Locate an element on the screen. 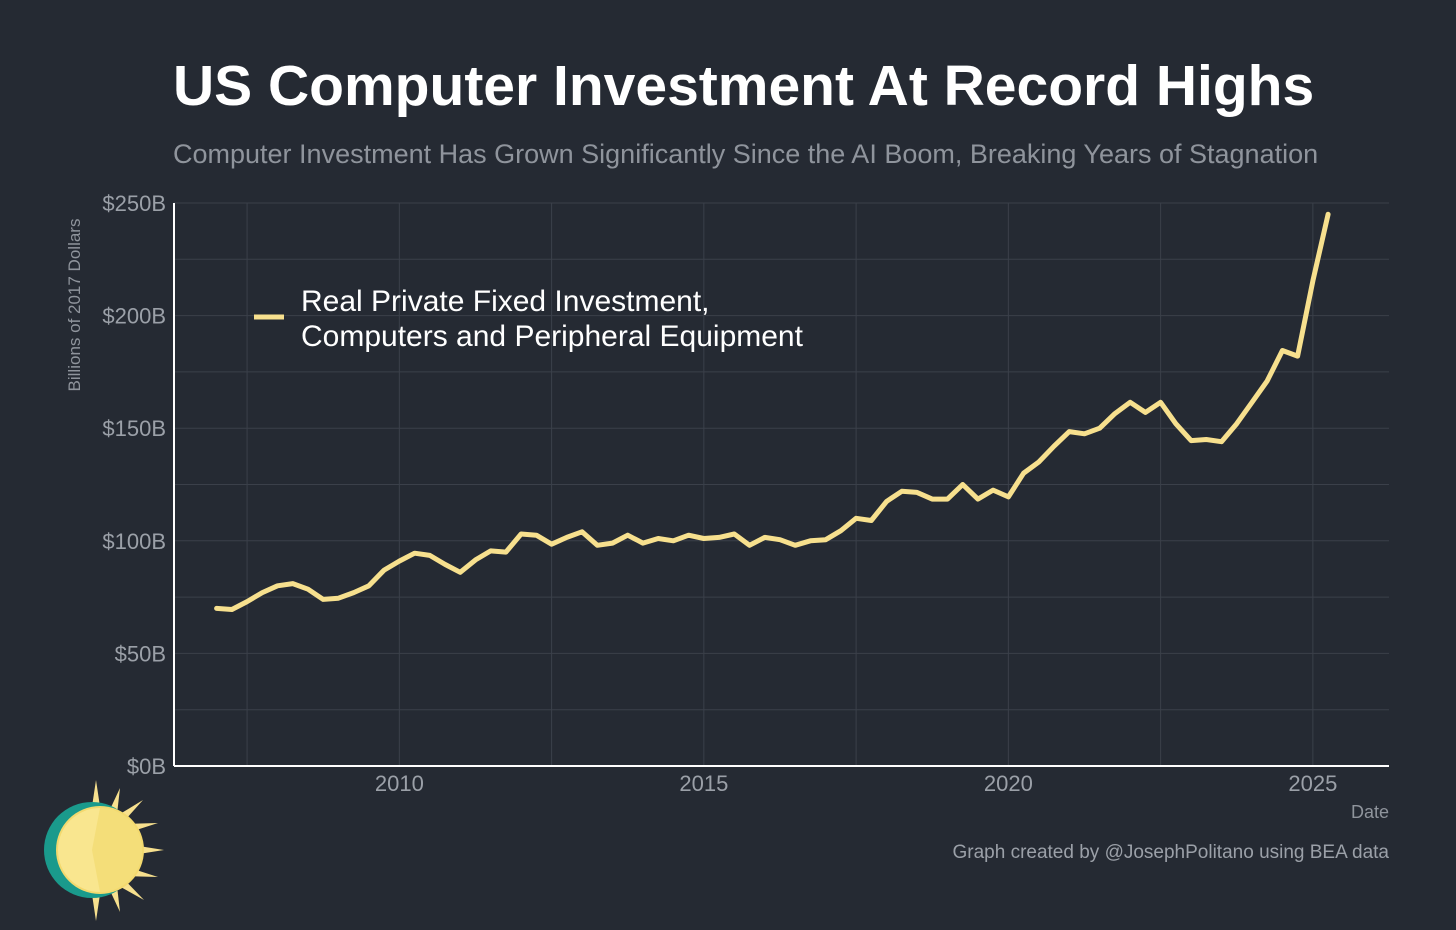 The image size is (1456, 930). x-axis-label: Date is located at coordinates (1369, 812).